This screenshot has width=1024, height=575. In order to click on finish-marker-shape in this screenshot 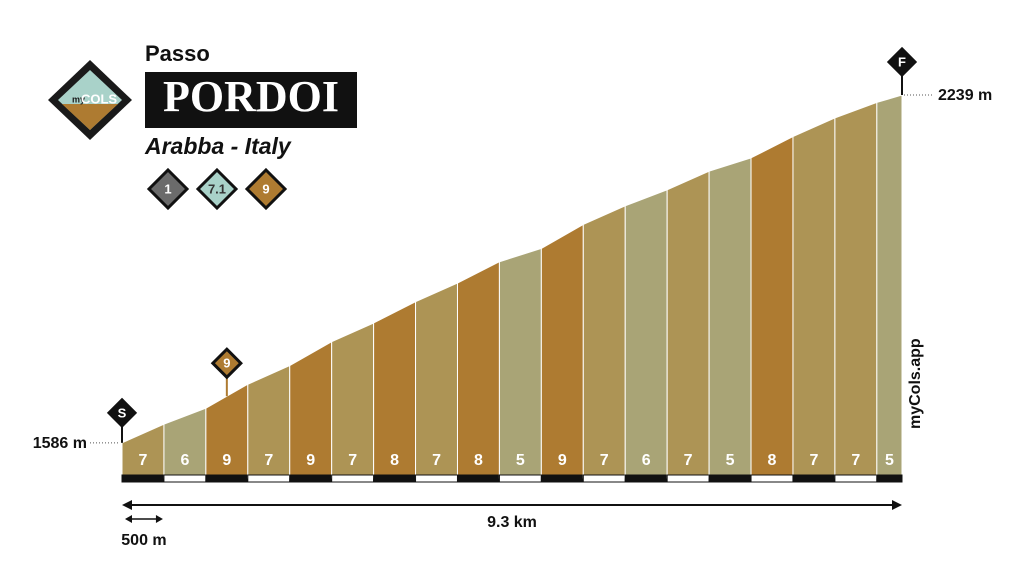, I will do `click(902, 62)`.